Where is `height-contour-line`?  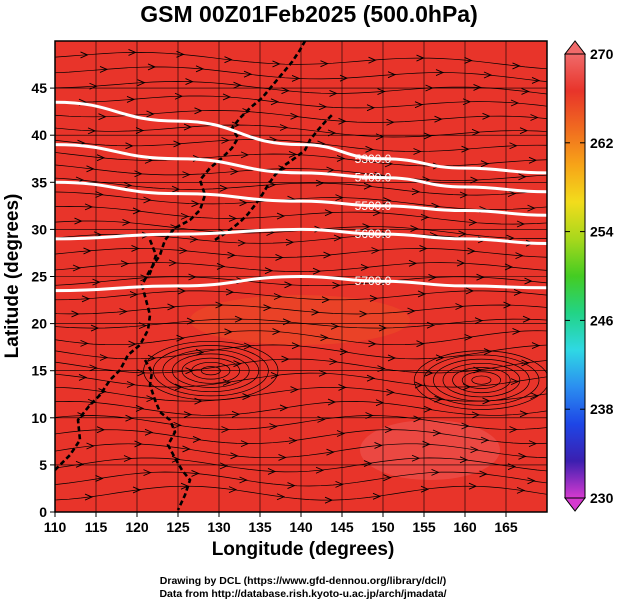
height-contour-line is located at coordinates (301, 168).